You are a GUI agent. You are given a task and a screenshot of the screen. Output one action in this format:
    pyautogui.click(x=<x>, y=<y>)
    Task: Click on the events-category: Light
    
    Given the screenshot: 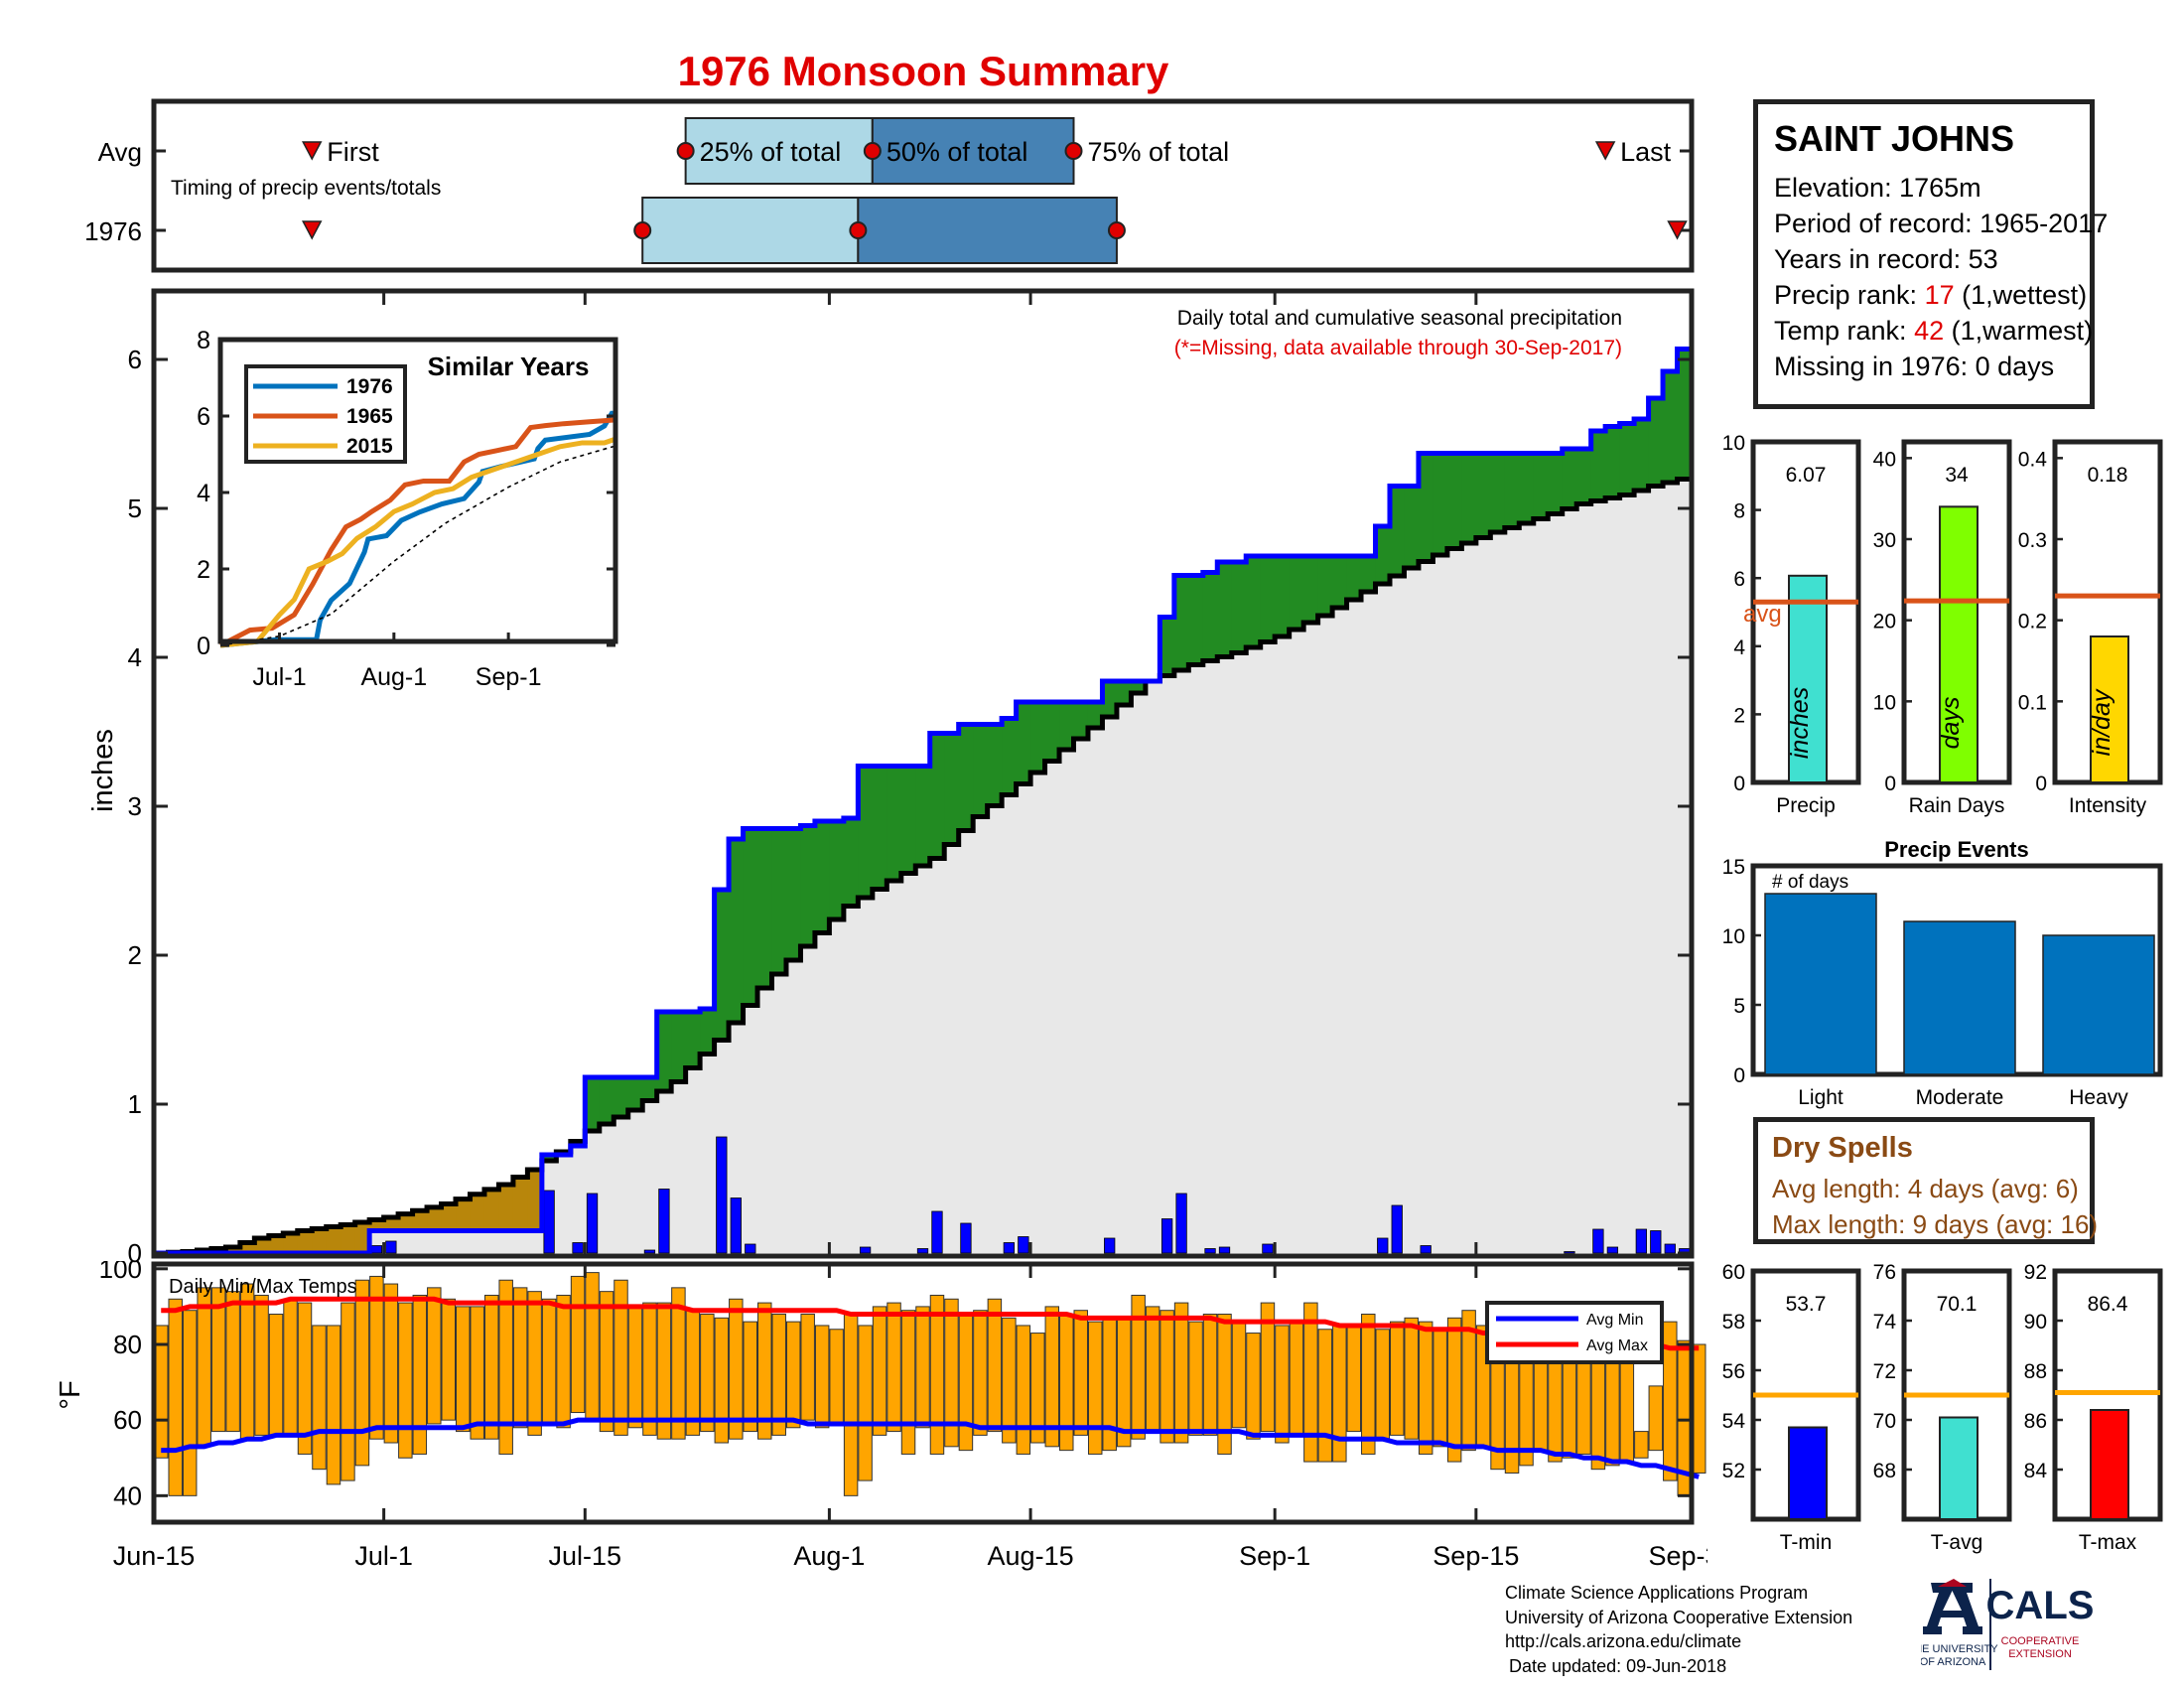 What is the action you would take?
    pyautogui.click(x=1820, y=1097)
    